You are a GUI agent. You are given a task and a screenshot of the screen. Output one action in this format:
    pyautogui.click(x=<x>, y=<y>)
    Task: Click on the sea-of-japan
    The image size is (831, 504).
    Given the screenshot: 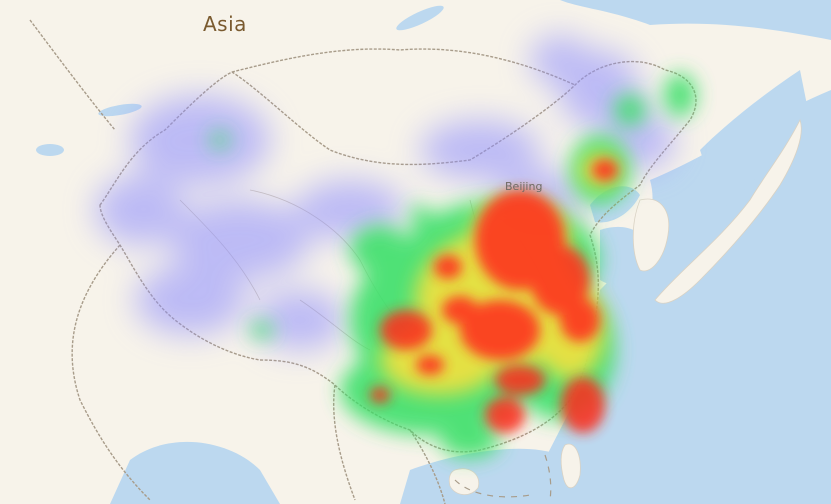 What is the action you would take?
    pyautogui.click(x=755, y=140)
    